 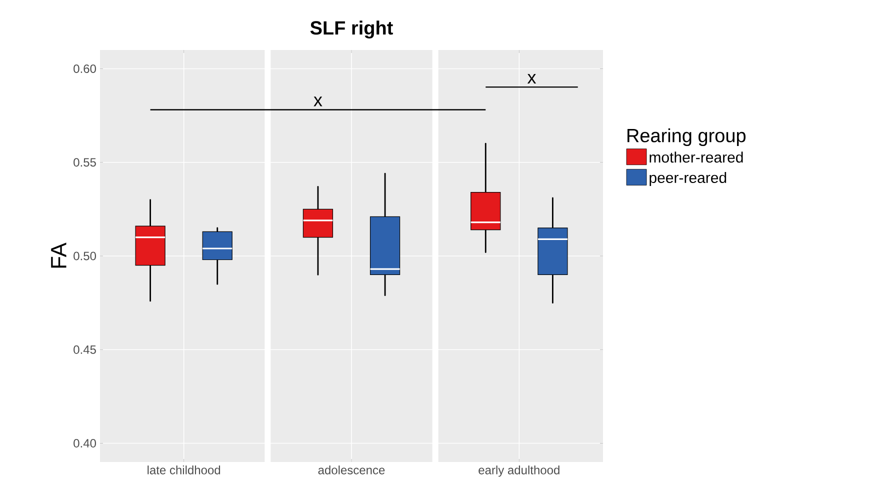 What do you see at coordinates (85, 256) in the screenshot?
I see `y-tick-label: 0.50` at bounding box center [85, 256].